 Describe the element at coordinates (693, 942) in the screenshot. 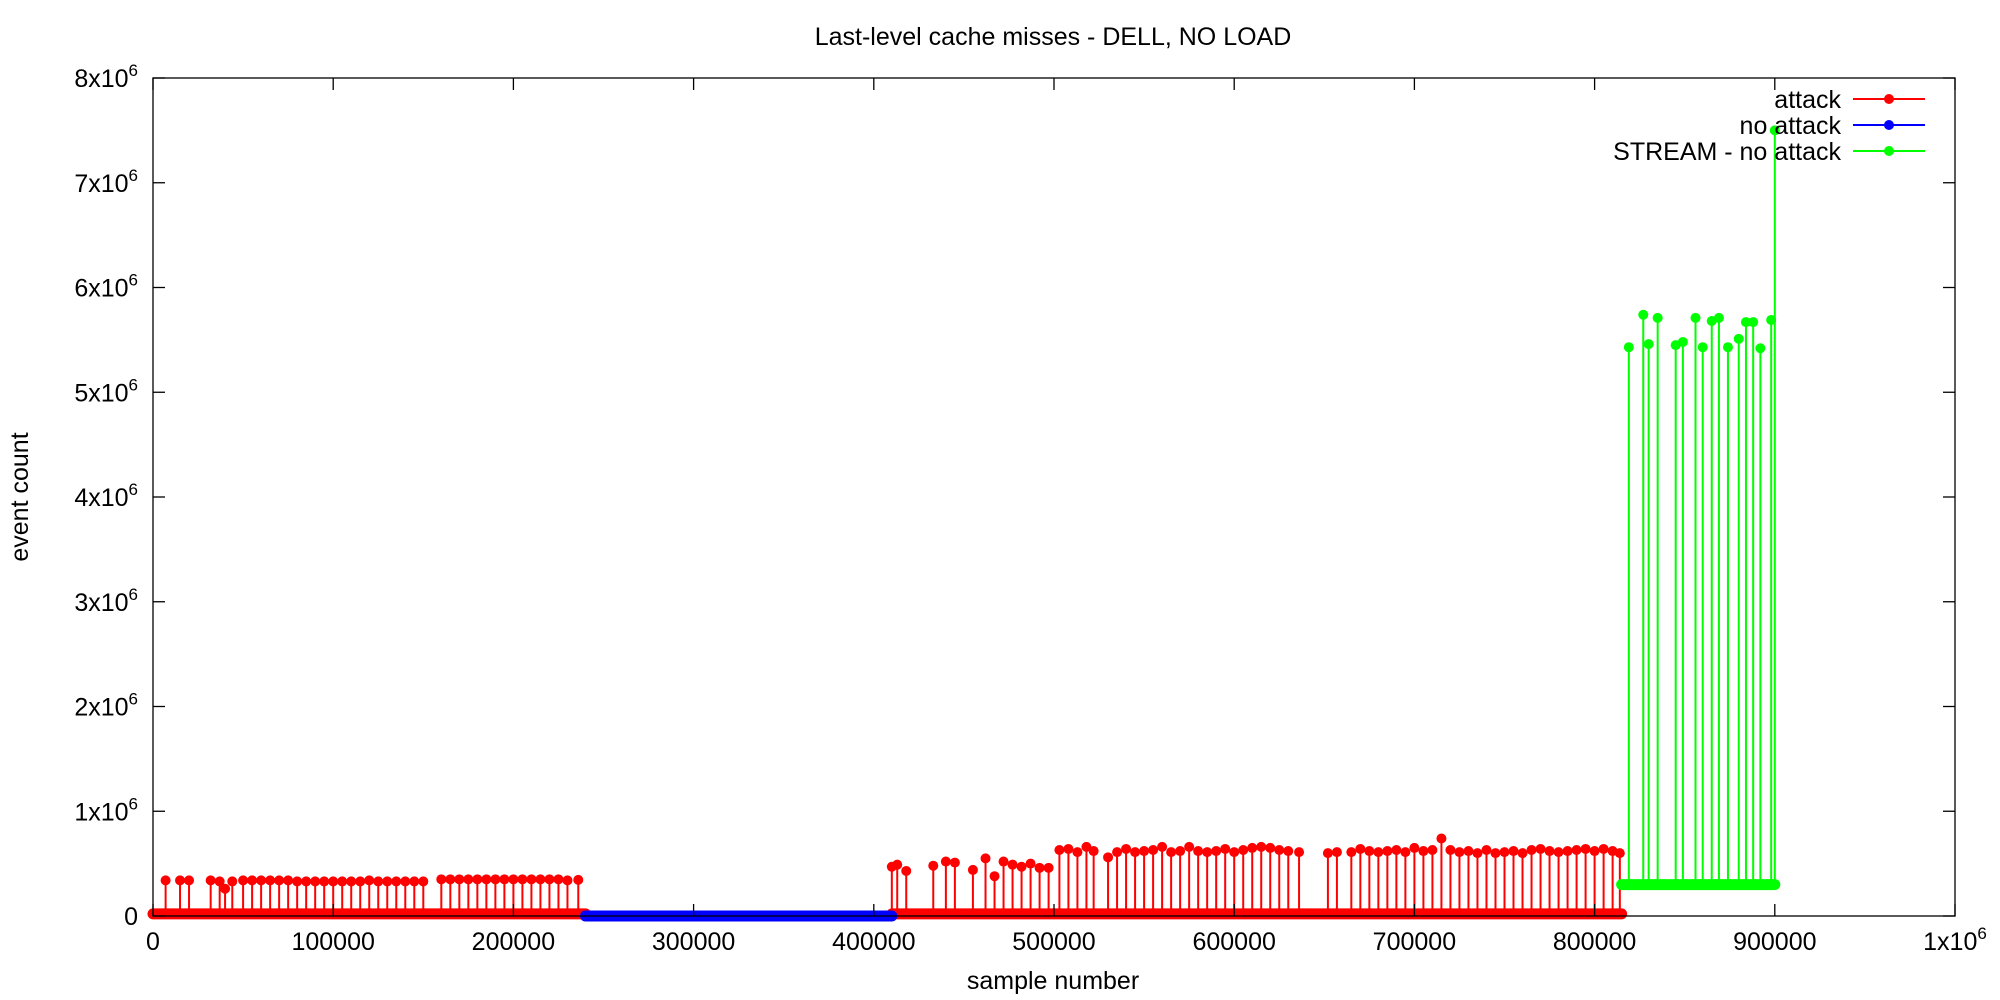

I see `x-tick-label: 300000` at that location.